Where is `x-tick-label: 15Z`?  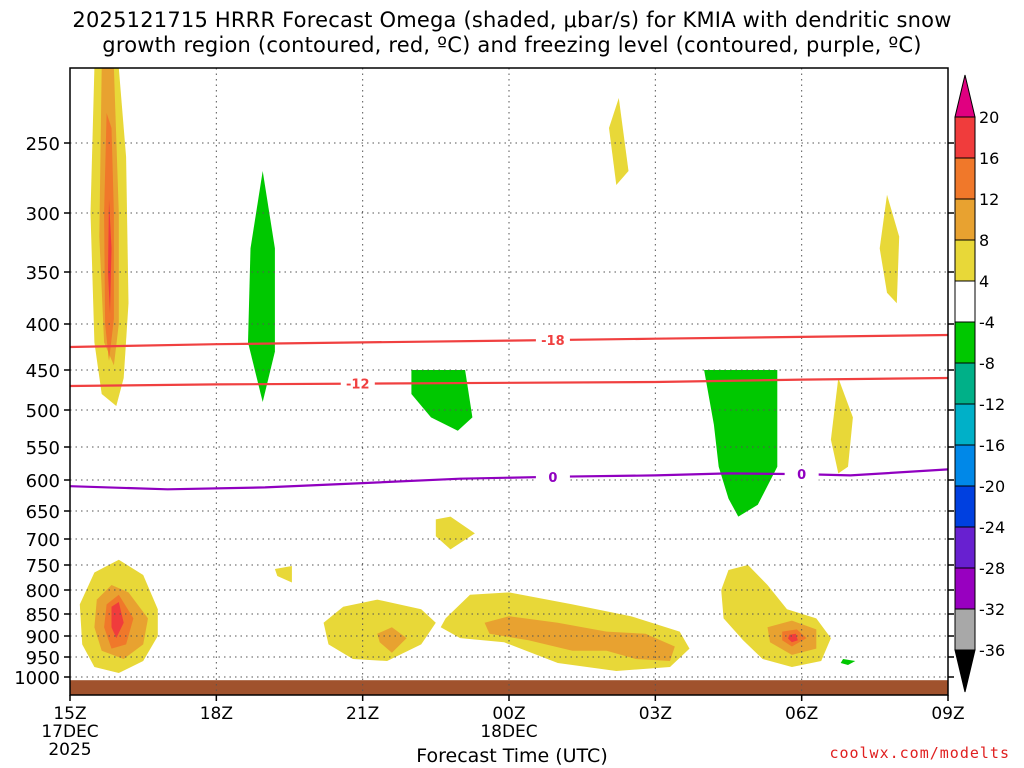
x-tick-label: 15Z is located at coordinates (69, 714).